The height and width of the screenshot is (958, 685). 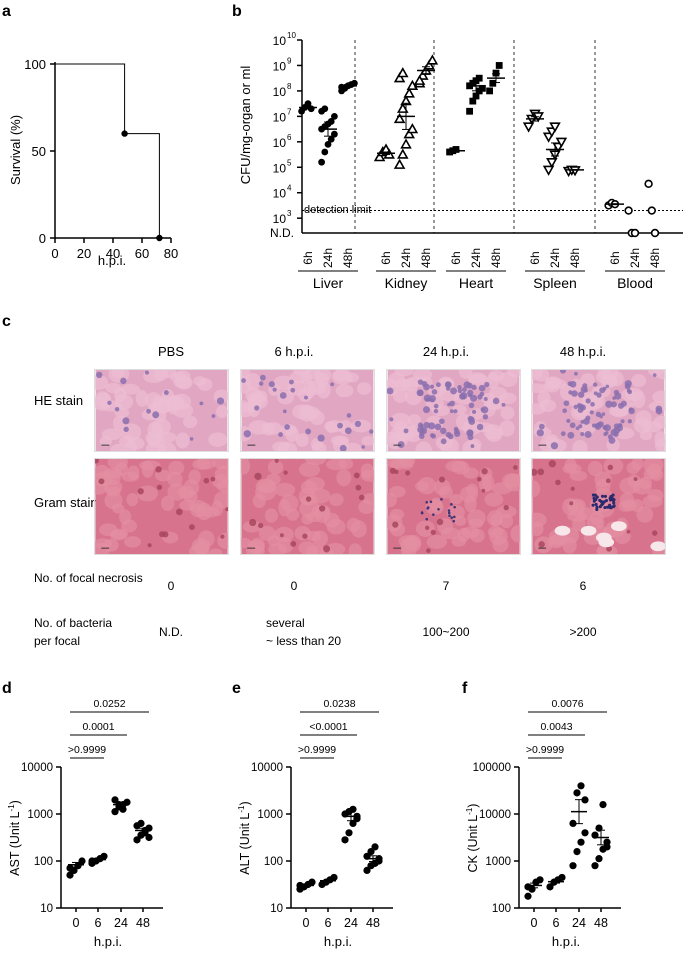 I want to click on survival-line, so click(x=107, y=150).